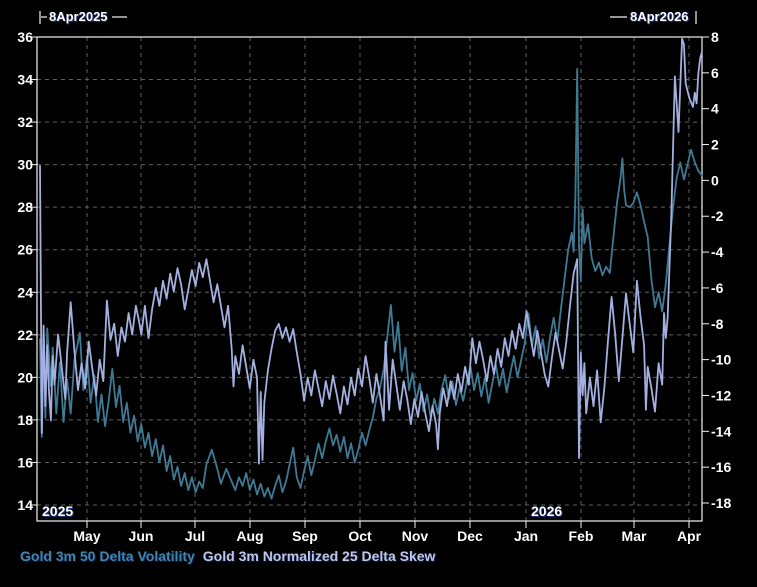 This screenshot has height=587, width=757. Describe the element at coordinates (721, 467) in the screenshot. I see `right-axis-label: -16` at that location.